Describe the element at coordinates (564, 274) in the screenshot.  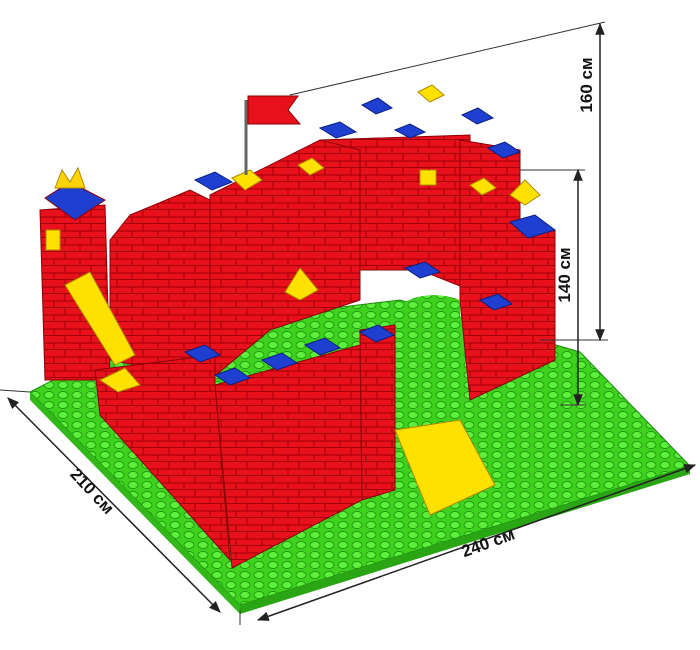
I see `dimension-label: 140 см` at that location.